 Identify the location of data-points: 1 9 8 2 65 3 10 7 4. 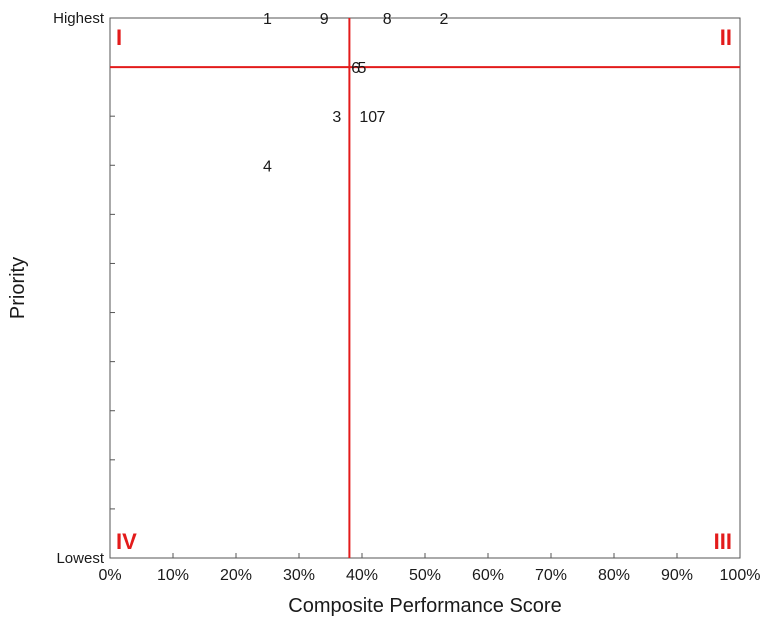
(355, 93).